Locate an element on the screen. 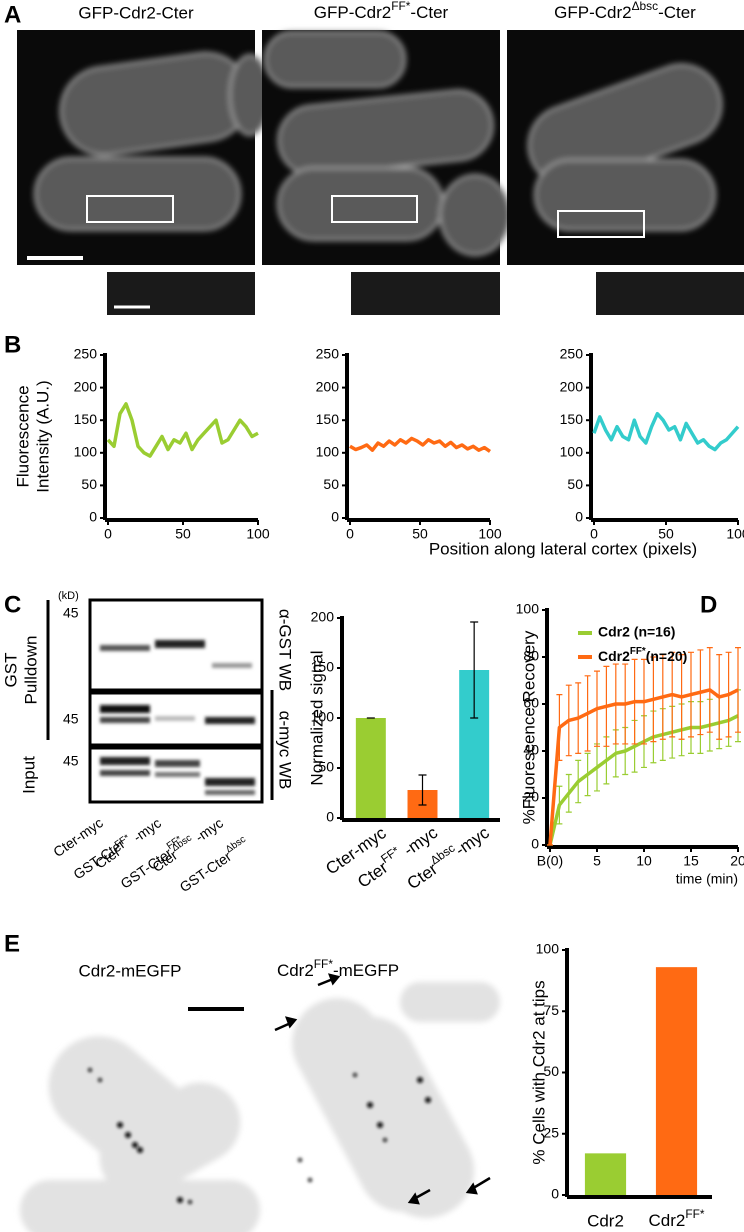 Image resolution: width=744 pixels, height=1232 pixels. legend-label: Cdr2FF*(n=20) is located at coordinates (642, 655).